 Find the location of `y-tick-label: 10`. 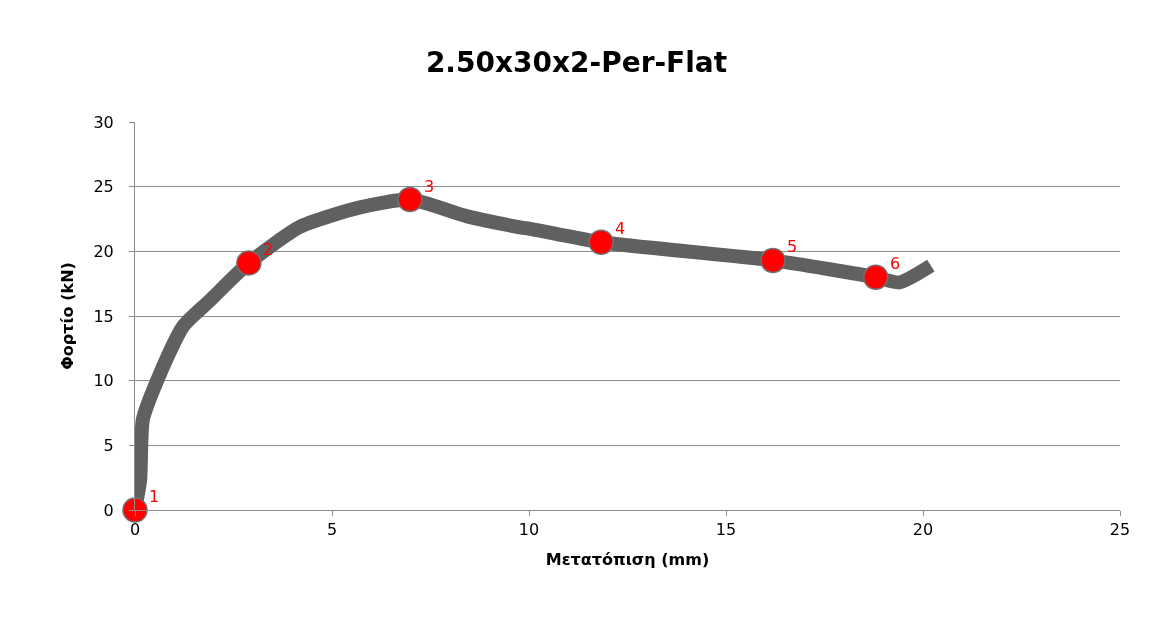

y-tick-label: 10 is located at coordinates (103, 381).